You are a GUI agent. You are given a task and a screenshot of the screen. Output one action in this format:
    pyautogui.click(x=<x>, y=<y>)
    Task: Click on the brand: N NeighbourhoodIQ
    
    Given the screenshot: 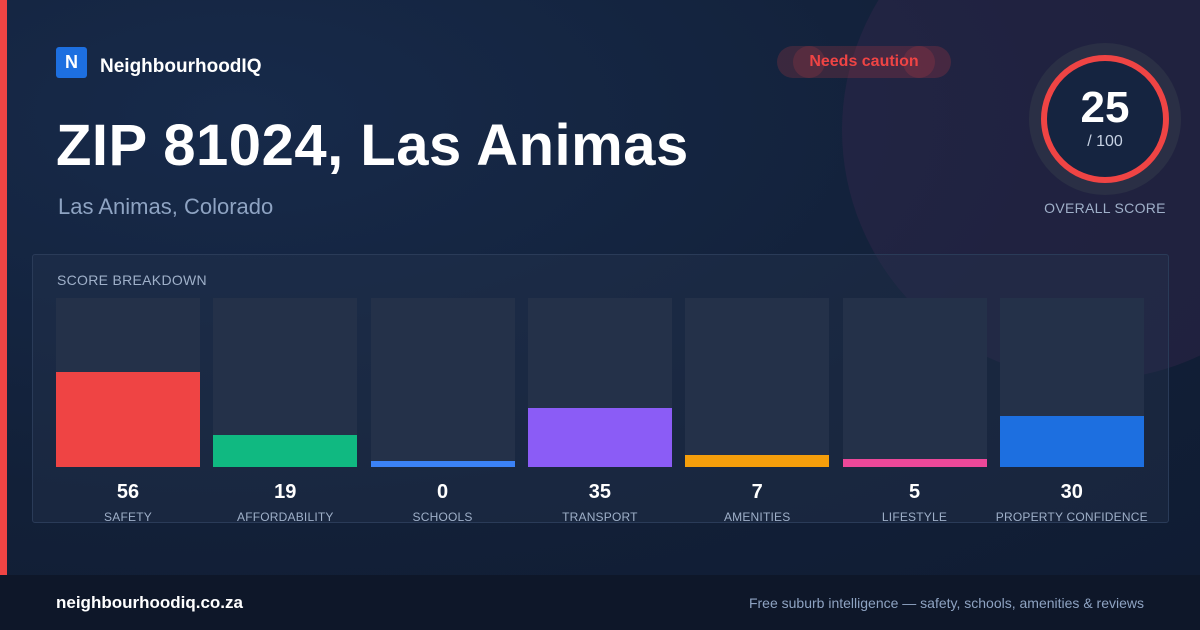 What is the action you would take?
    pyautogui.click(x=158, y=62)
    